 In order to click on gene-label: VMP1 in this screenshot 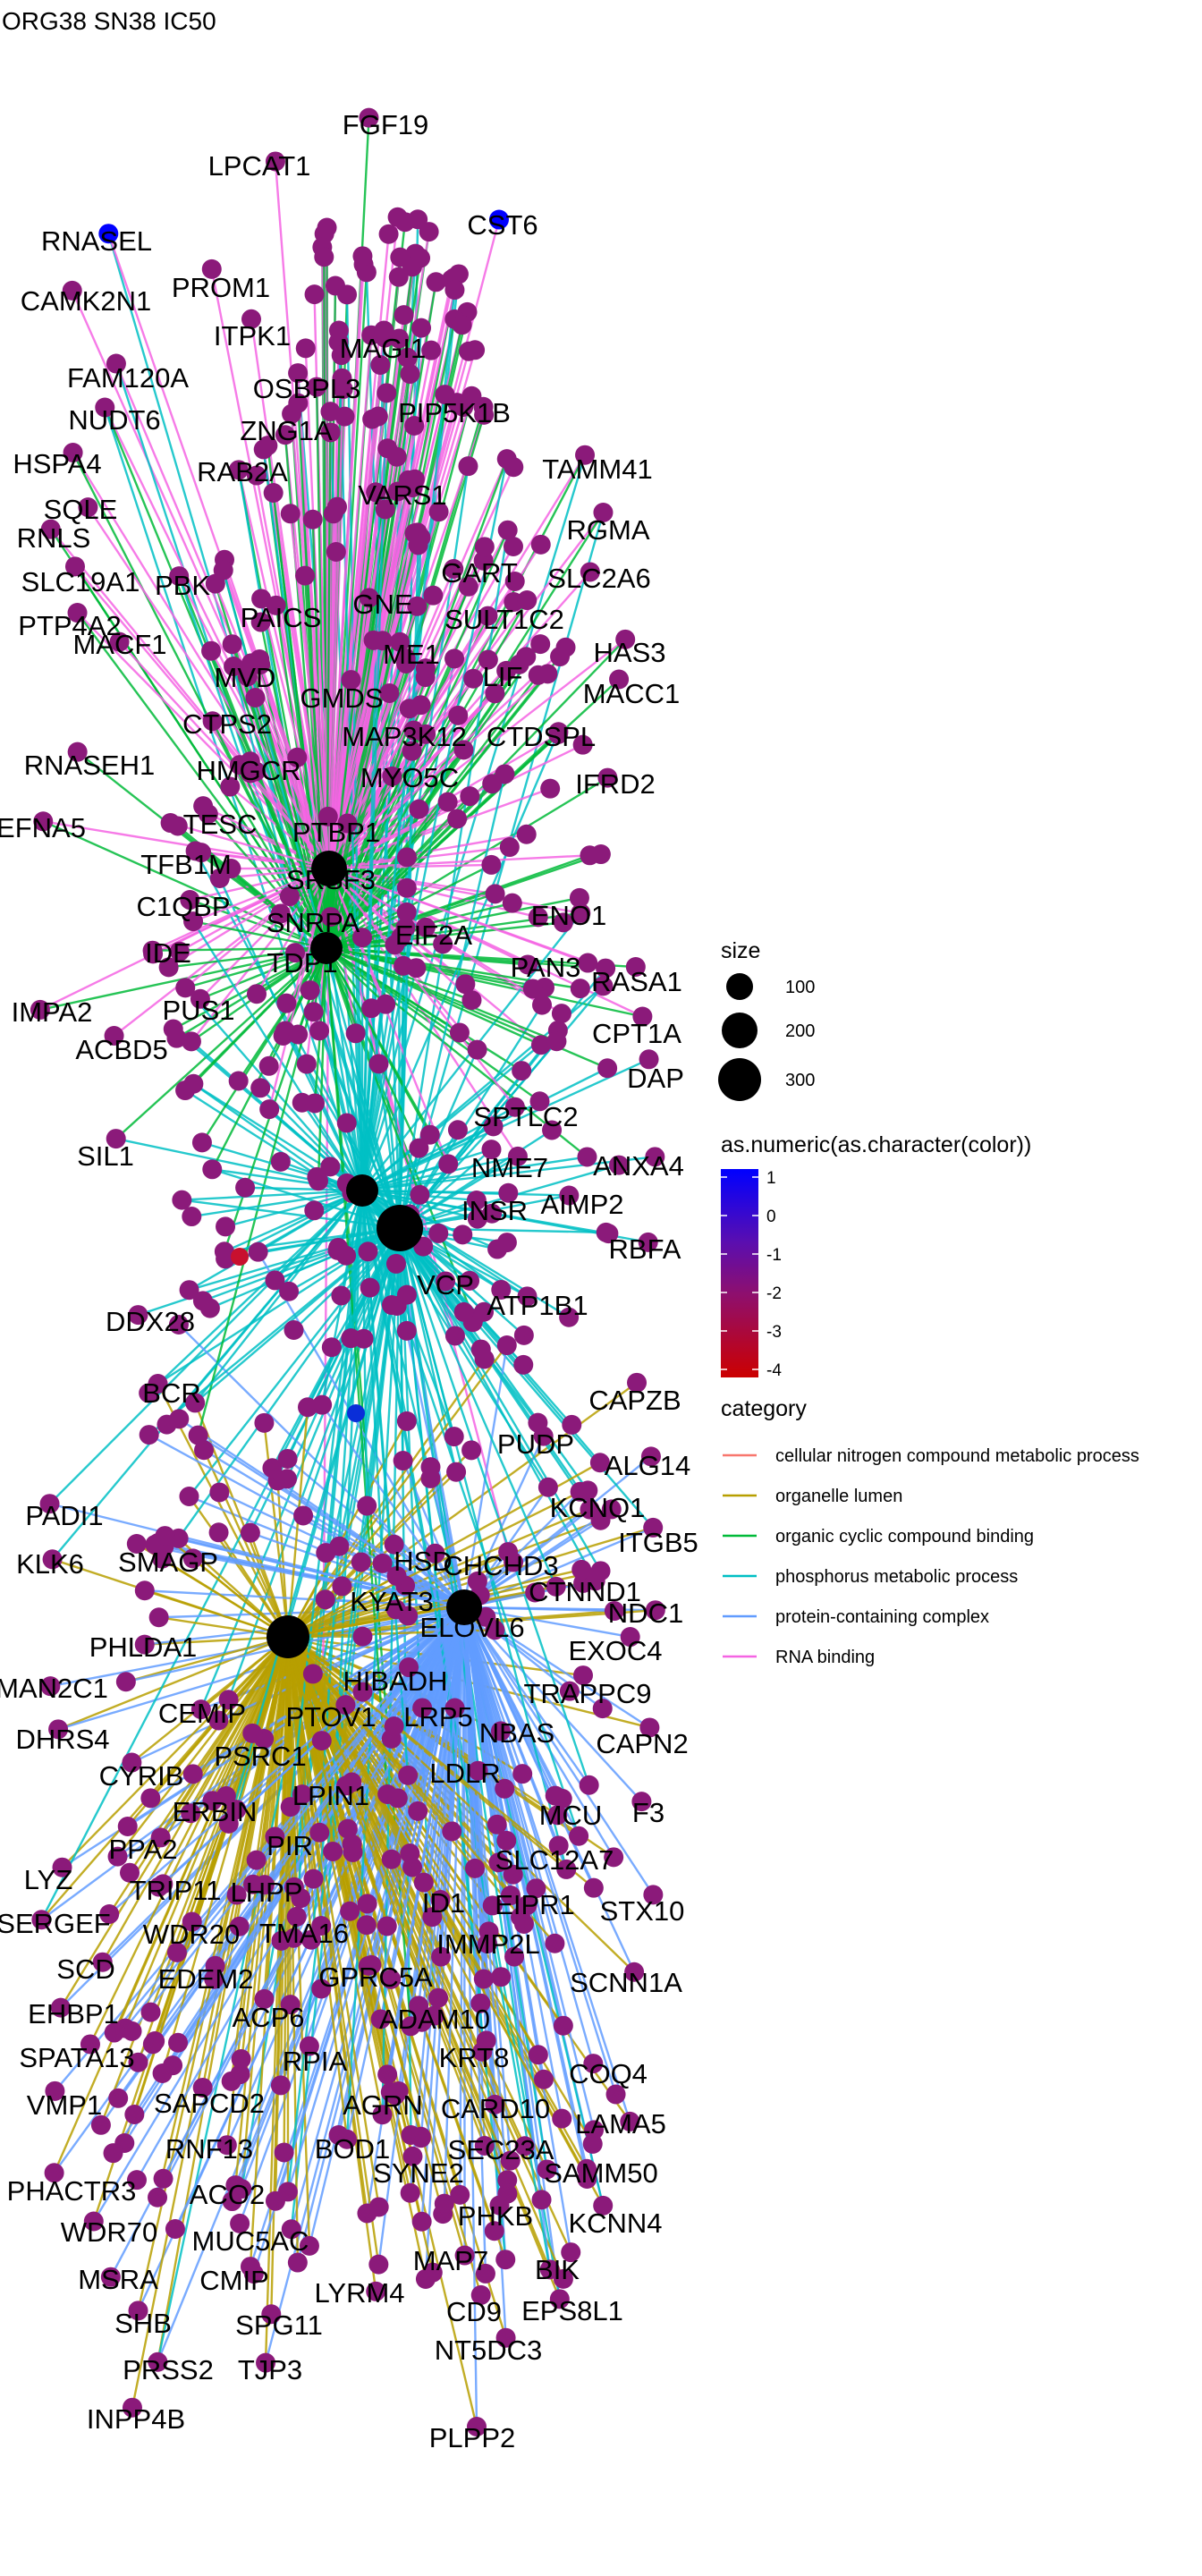, I will do `click(64, 2105)`.